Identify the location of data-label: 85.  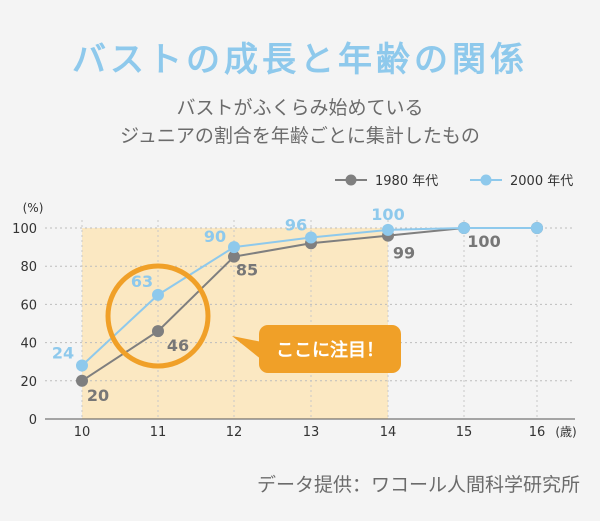
(247, 270).